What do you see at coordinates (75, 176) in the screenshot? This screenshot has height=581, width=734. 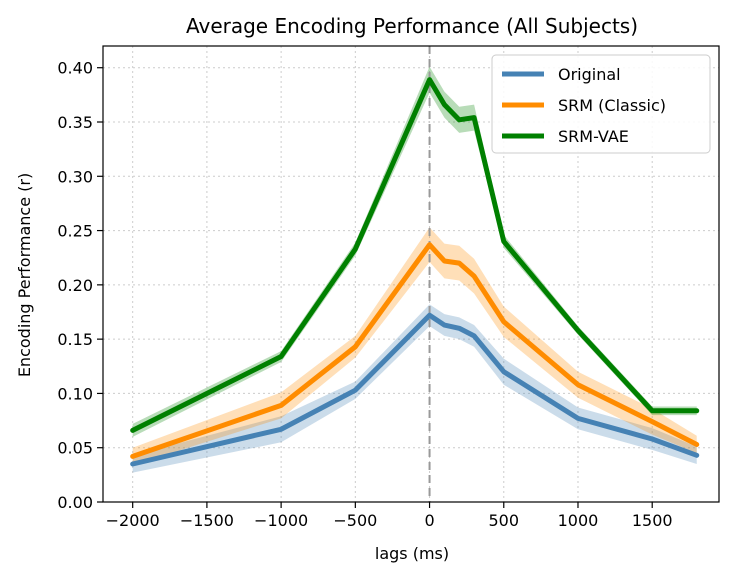 I see `y-tick-label: 0.30` at bounding box center [75, 176].